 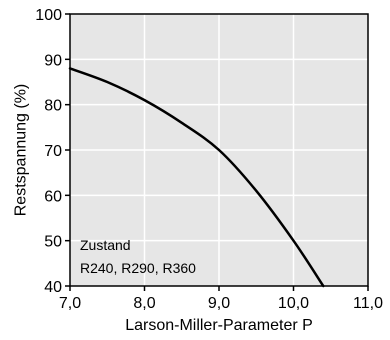 What do you see at coordinates (21, 150) in the screenshot?
I see `y-axis-title: Restspannung (%)` at bounding box center [21, 150].